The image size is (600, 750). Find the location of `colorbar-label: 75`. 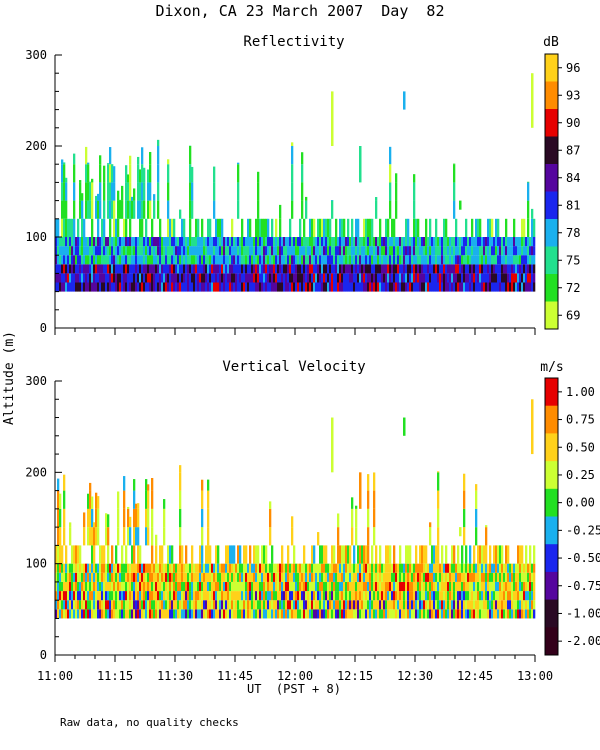

colorbar-label: 75 is located at coordinates (573, 260).